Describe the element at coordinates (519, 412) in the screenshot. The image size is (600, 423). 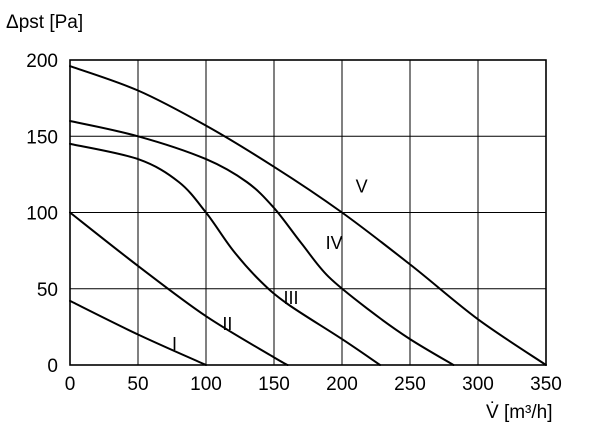
I see `x-axis-title: V̇ [m³/h]` at that location.